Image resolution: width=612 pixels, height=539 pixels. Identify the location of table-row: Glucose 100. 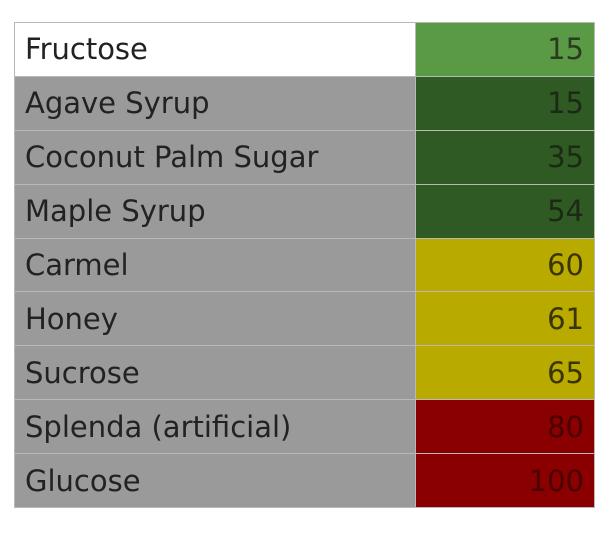
(304, 481).